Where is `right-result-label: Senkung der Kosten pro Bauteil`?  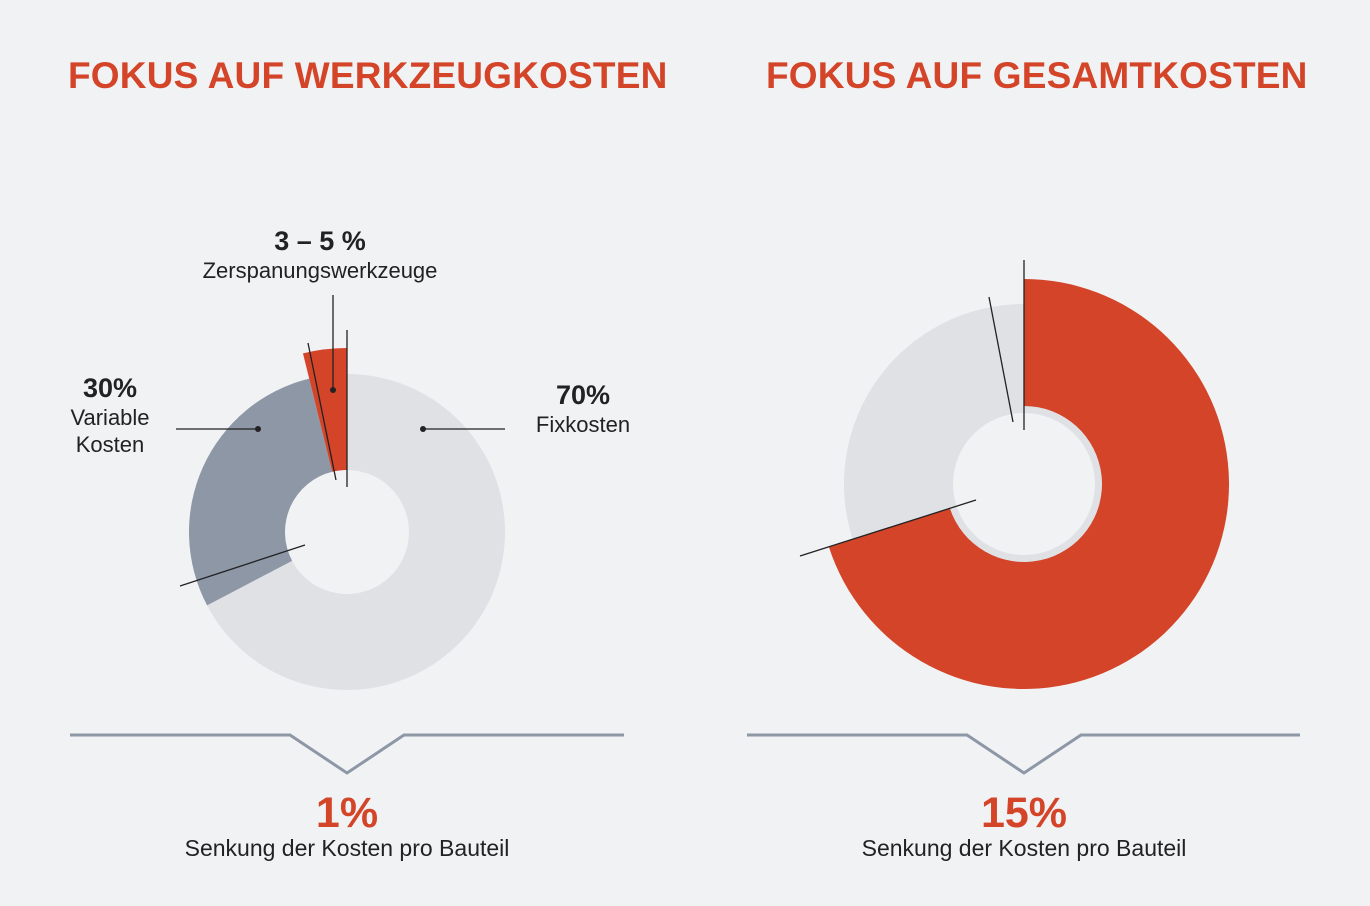 right-result-label: Senkung der Kosten pro Bauteil is located at coordinates (1024, 848).